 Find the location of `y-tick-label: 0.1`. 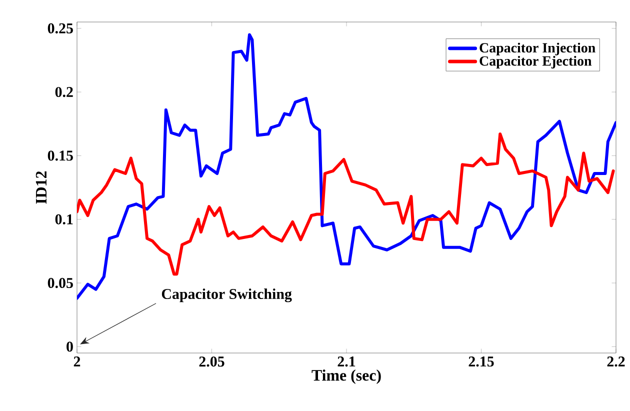

y-tick-label: 0.1 is located at coordinates (64, 219).